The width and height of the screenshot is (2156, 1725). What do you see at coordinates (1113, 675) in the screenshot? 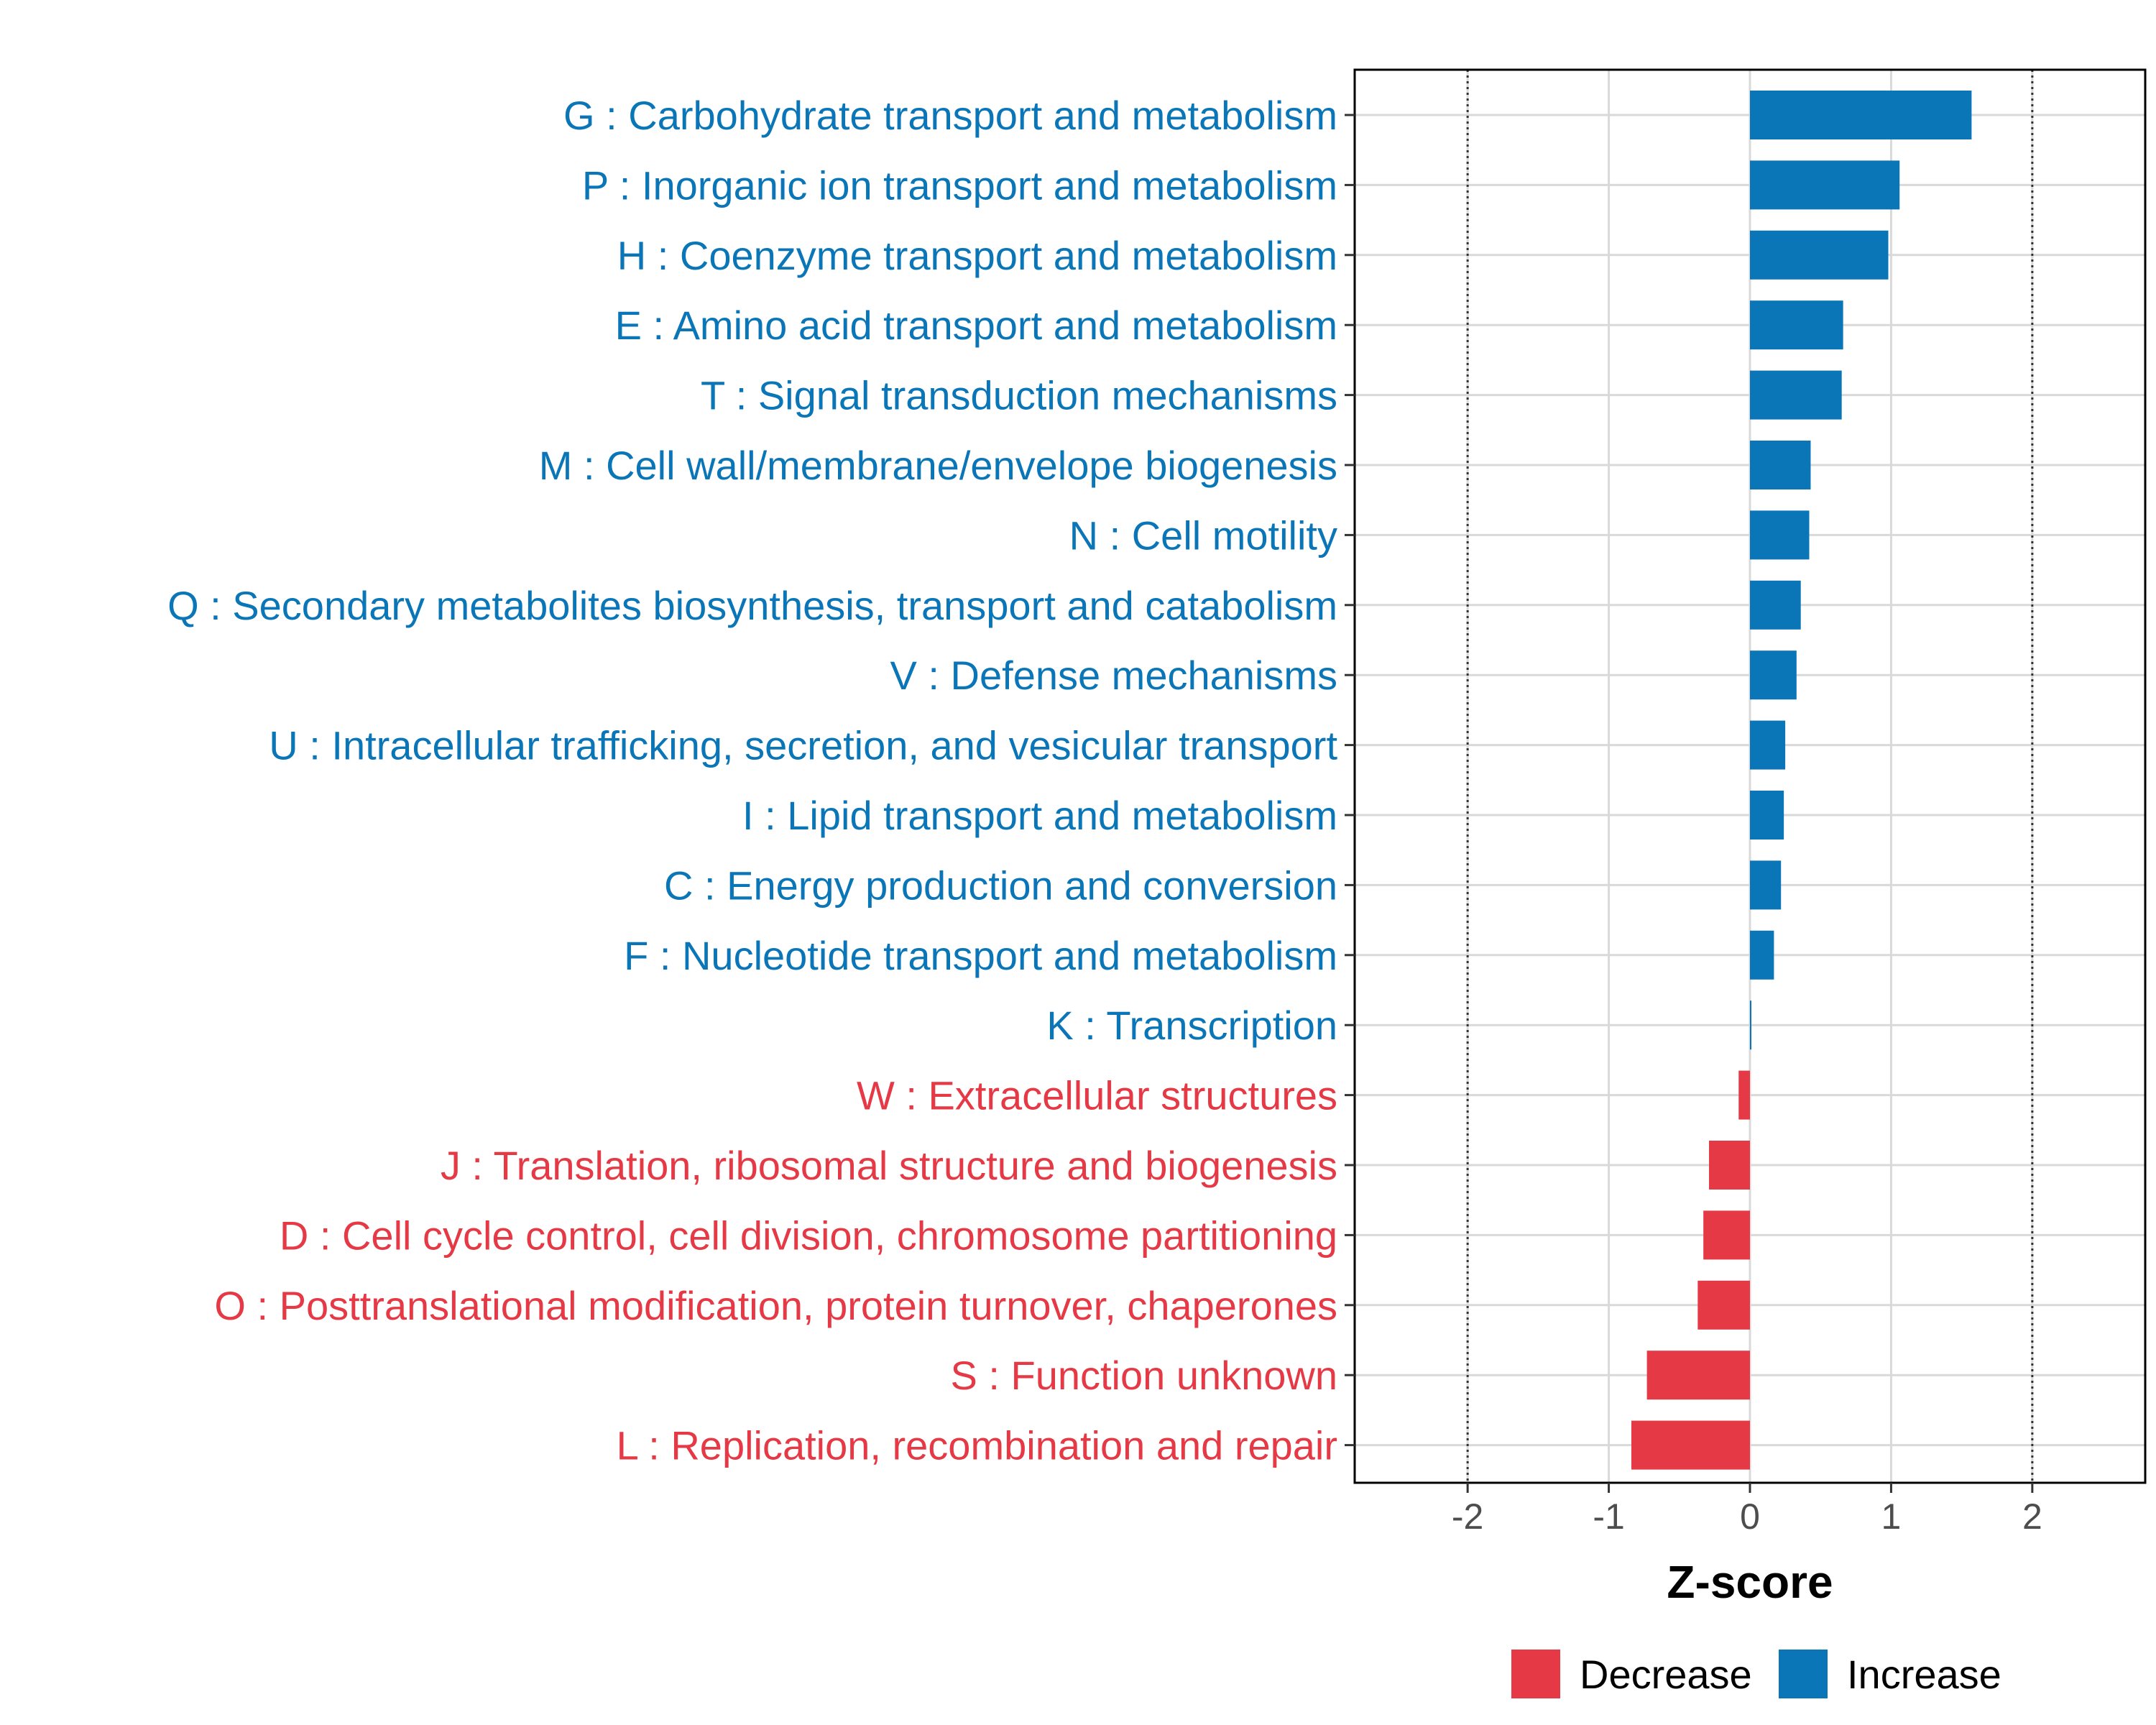
I see `category-label: V : Defense mechanisms` at bounding box center [1113, 675].